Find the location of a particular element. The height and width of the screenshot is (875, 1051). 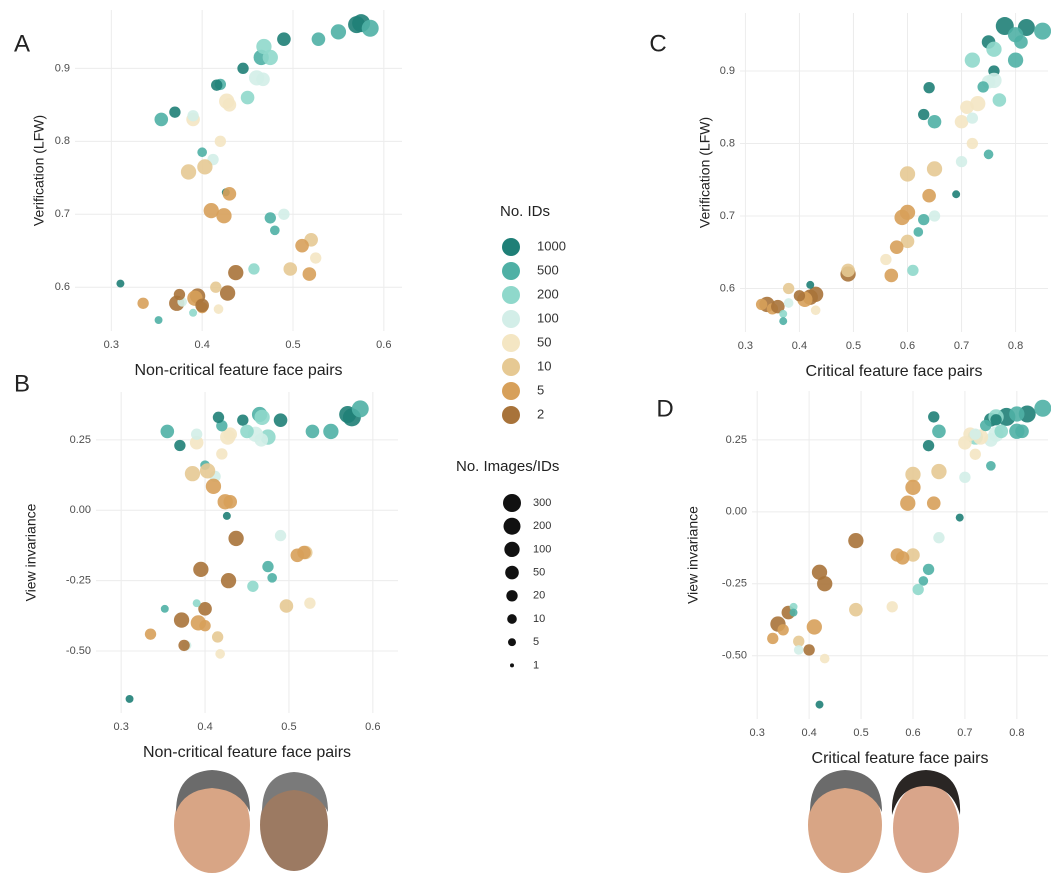

panel-letter: B is located at coordinates (22, 383).